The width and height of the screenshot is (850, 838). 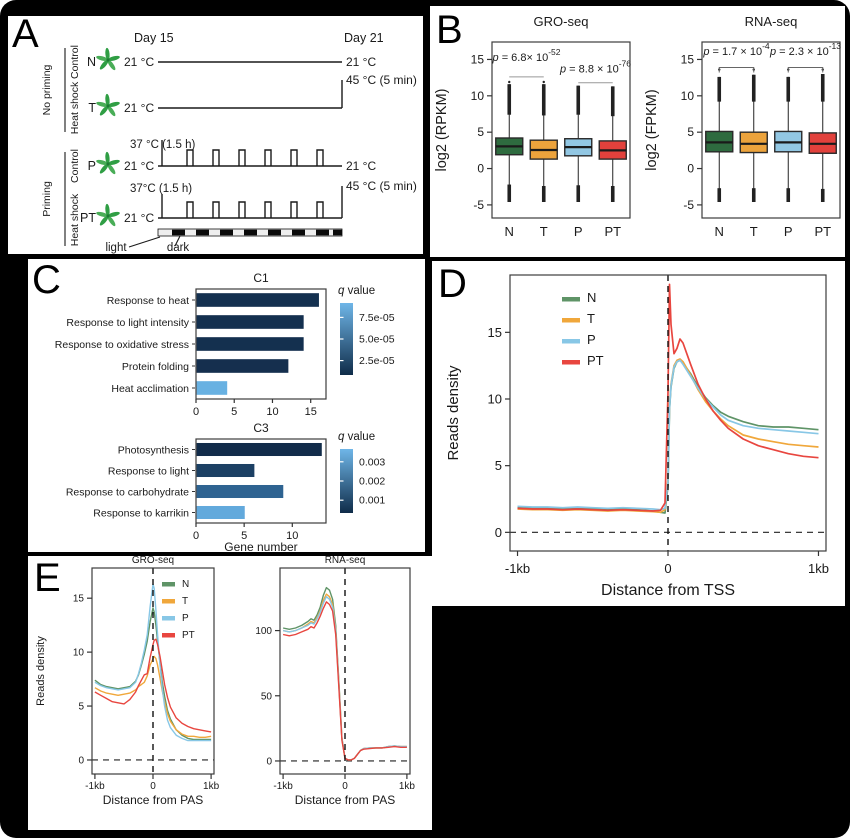 What do you see at coordinates (442, 130) in the screenshot?
I see `y-axis-label: log2 (RPKM)` at bounding box center [442, 130].